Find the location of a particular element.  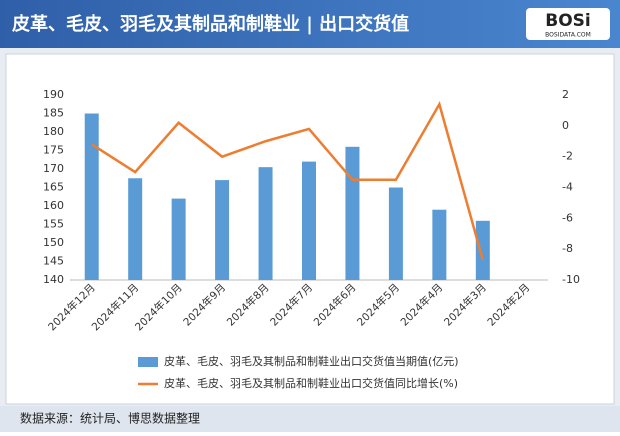

logo-box is located at coordinates (568, 24).